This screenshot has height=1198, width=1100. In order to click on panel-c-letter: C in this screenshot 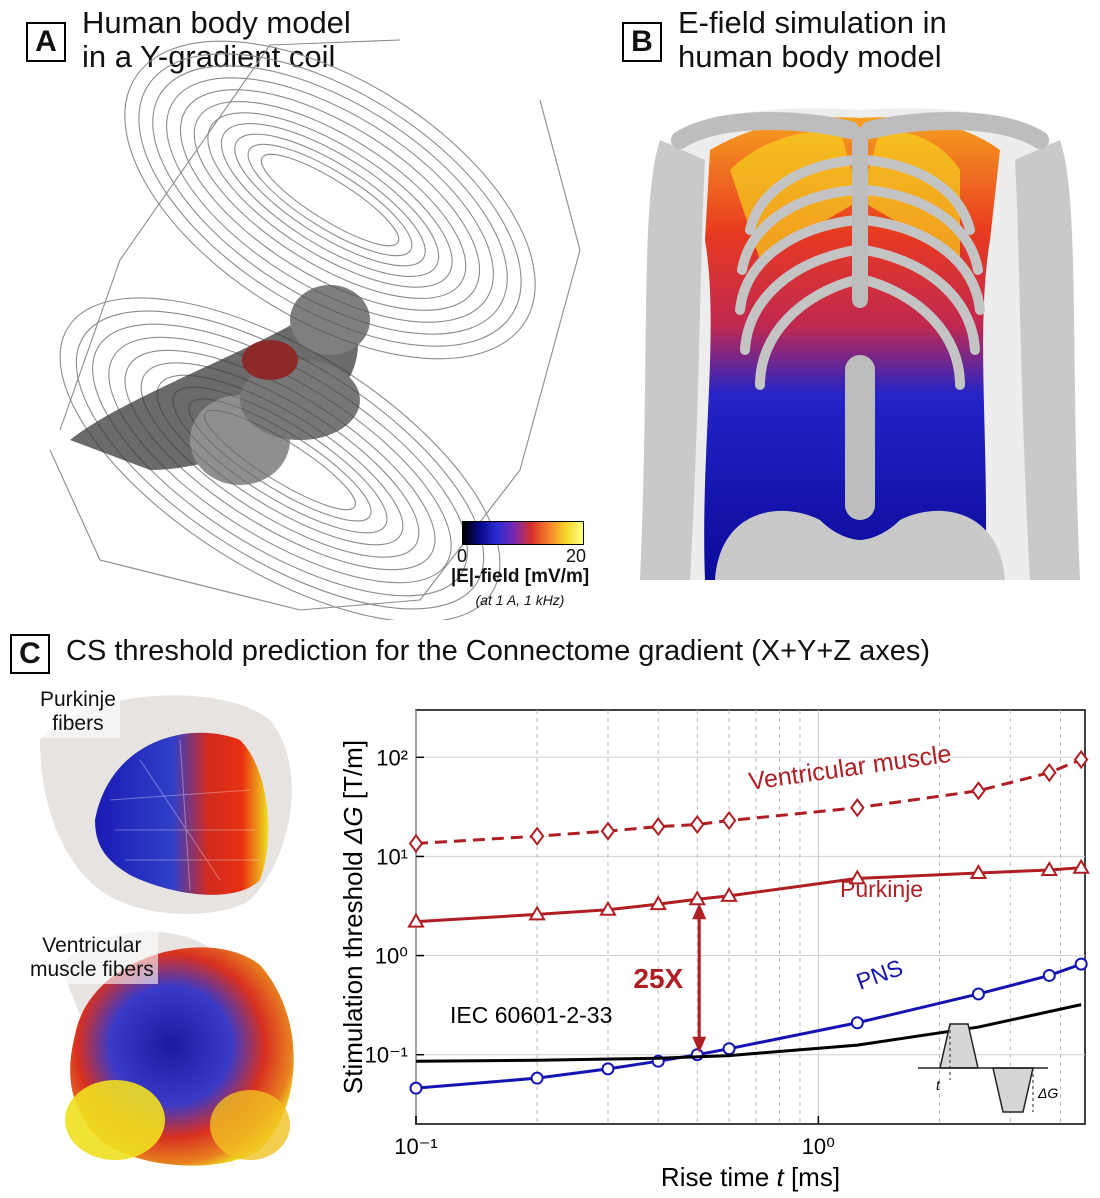, I will do `click(30, 654)`.